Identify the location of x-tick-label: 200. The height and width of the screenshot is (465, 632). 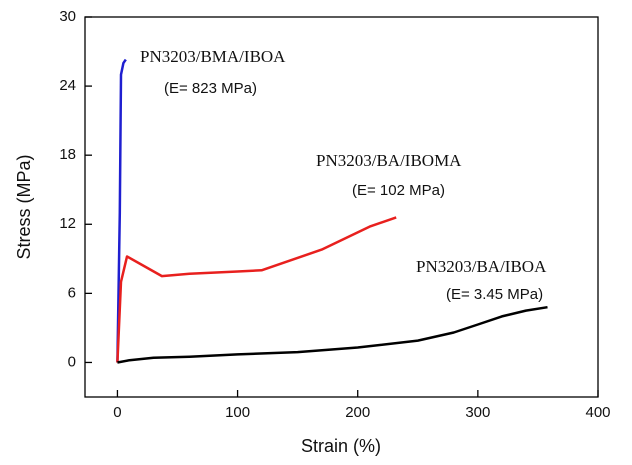
(357, 412).